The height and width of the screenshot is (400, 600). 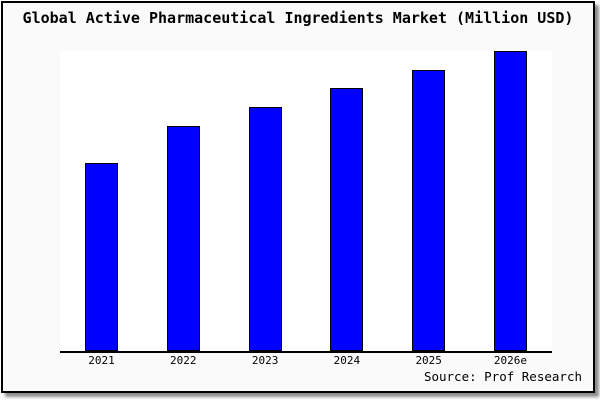 I want to click on bar-2021, so click(x=101, y=256).